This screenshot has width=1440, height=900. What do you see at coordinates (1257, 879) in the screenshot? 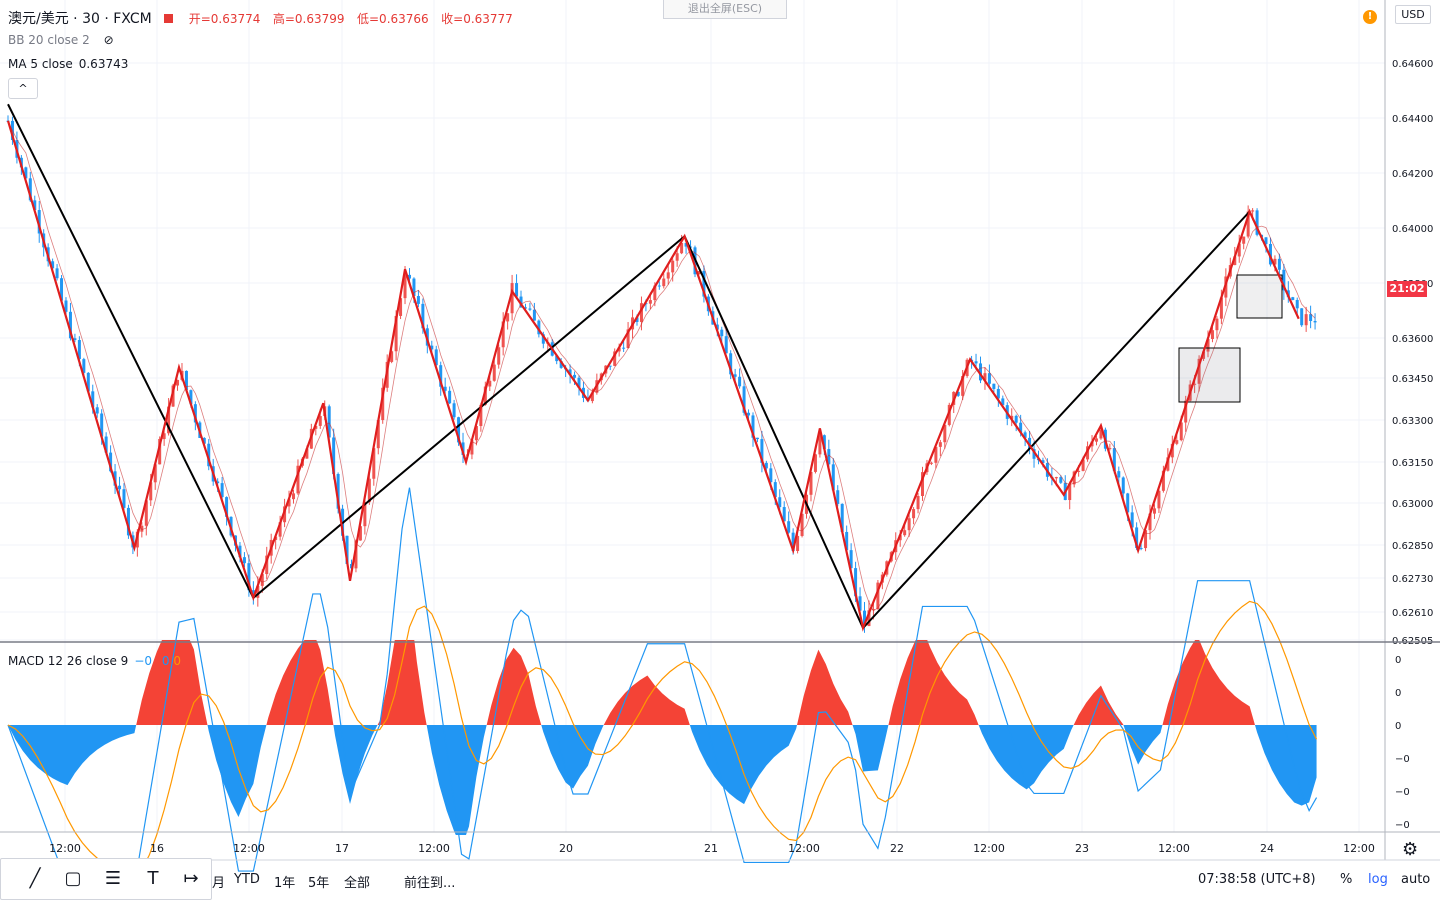
I see `clock-display: 07:38:58 (UTC+8)` at bounding box center [1257, 879].